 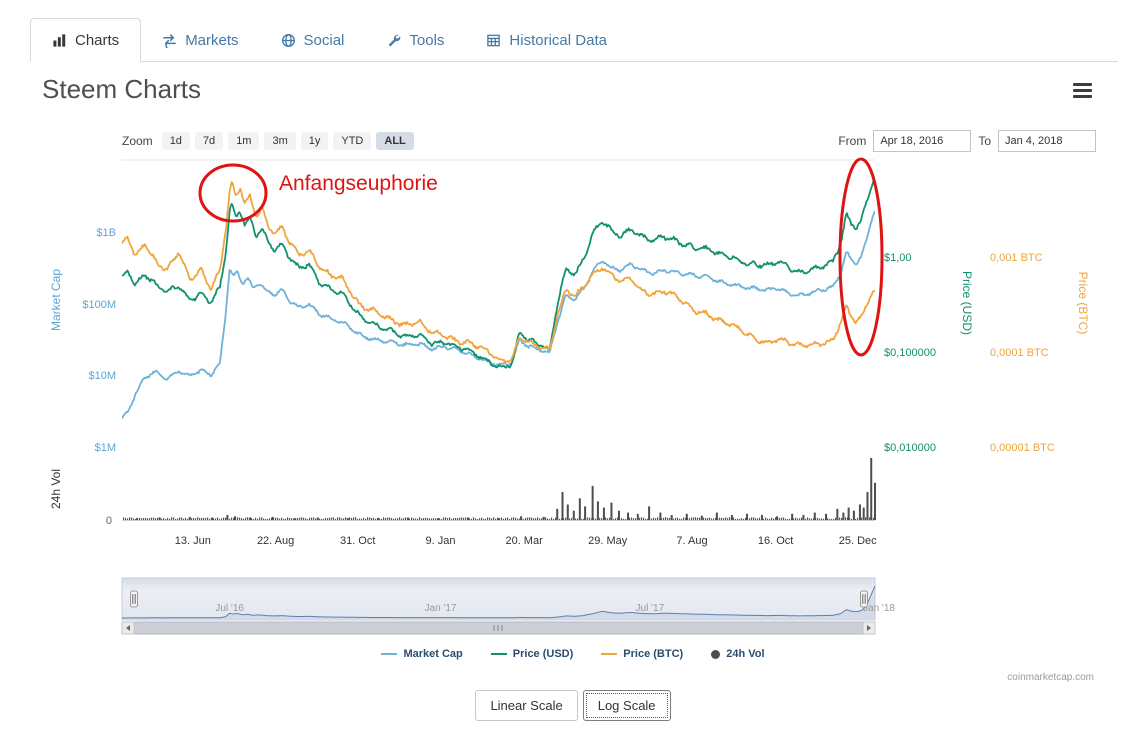 What do you see at coordinates (99, 305) in the screenshot?
I see `market-cap-tick: $100M` at bounding box center [99, 305].